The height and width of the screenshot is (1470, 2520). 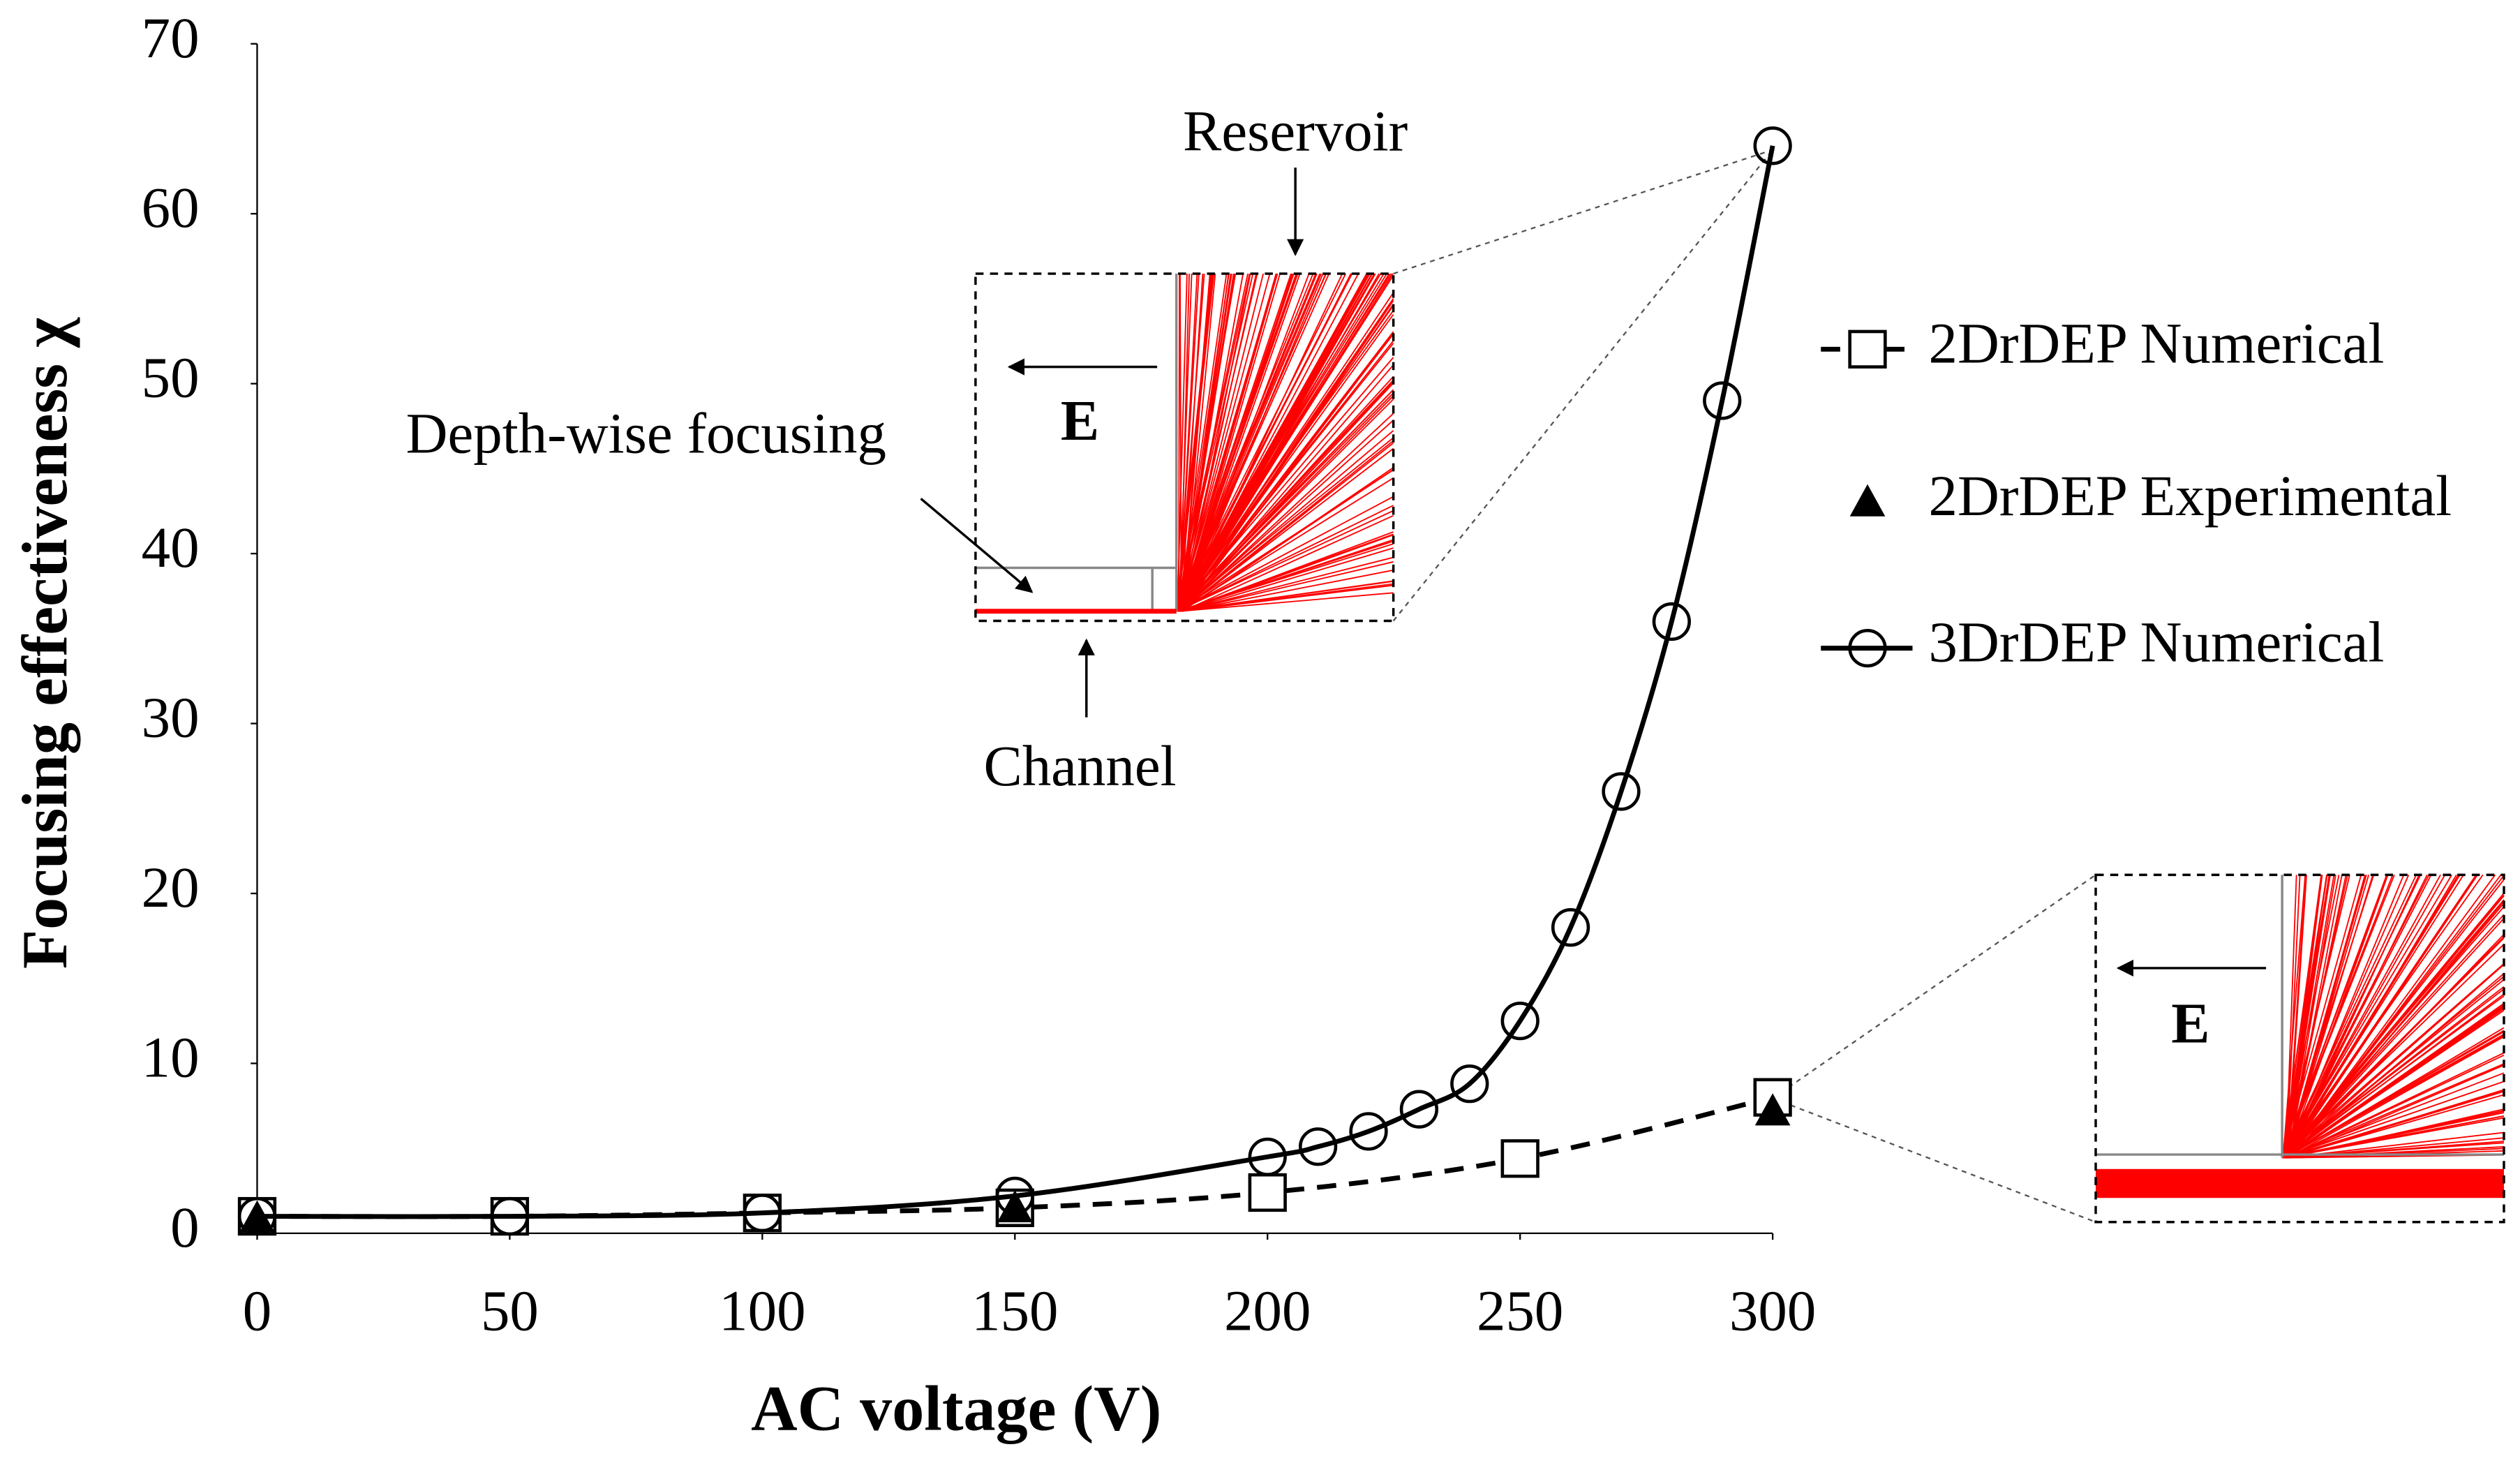 What do you see at coordinates (1015, 1311) in the screenshot?
I see `x-tick-label: 150` at bounding box center [1015, 1311].